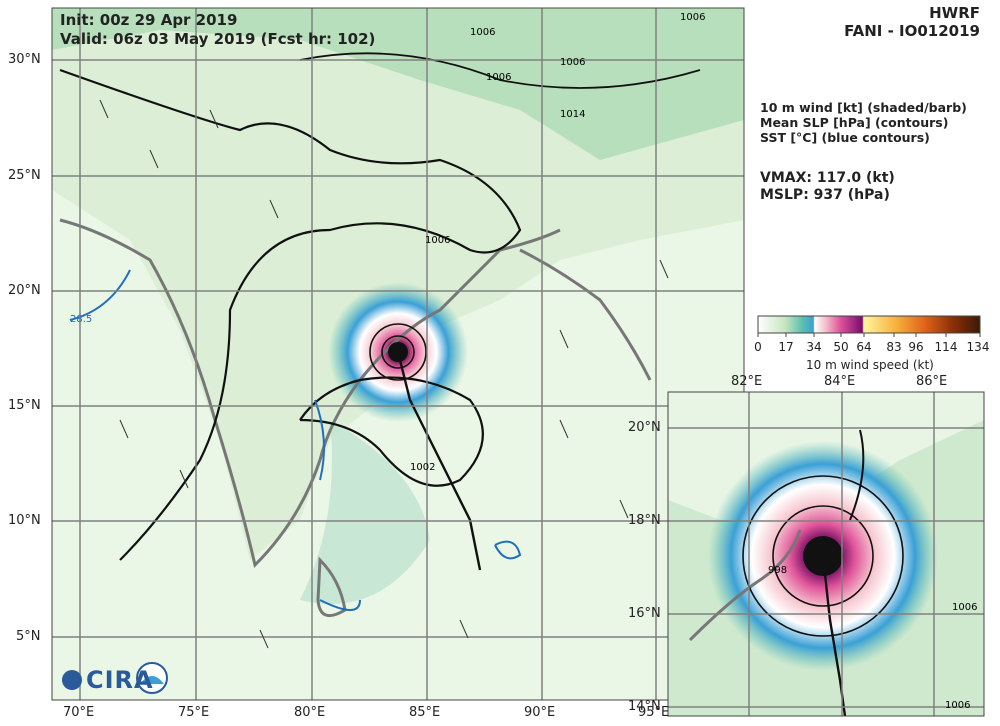 The width and height of the screenshot is (1000, 726). I want to click on lon-label: 70°E, so click(79, 712).